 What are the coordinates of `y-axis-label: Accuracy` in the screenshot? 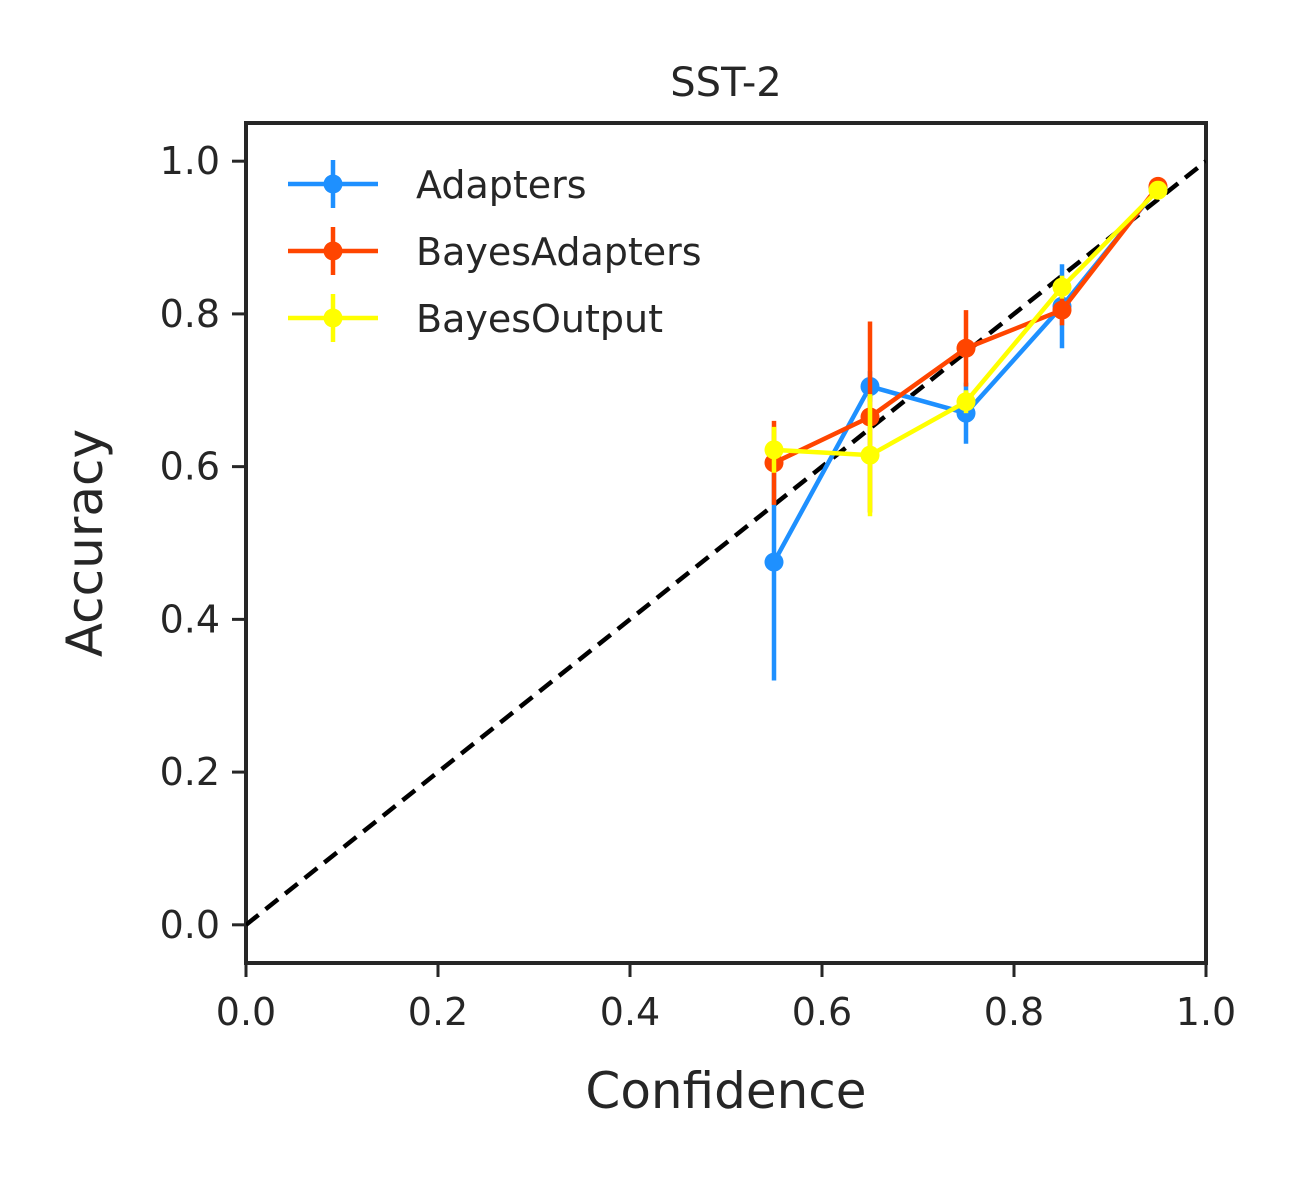 It's located at (85, 543).